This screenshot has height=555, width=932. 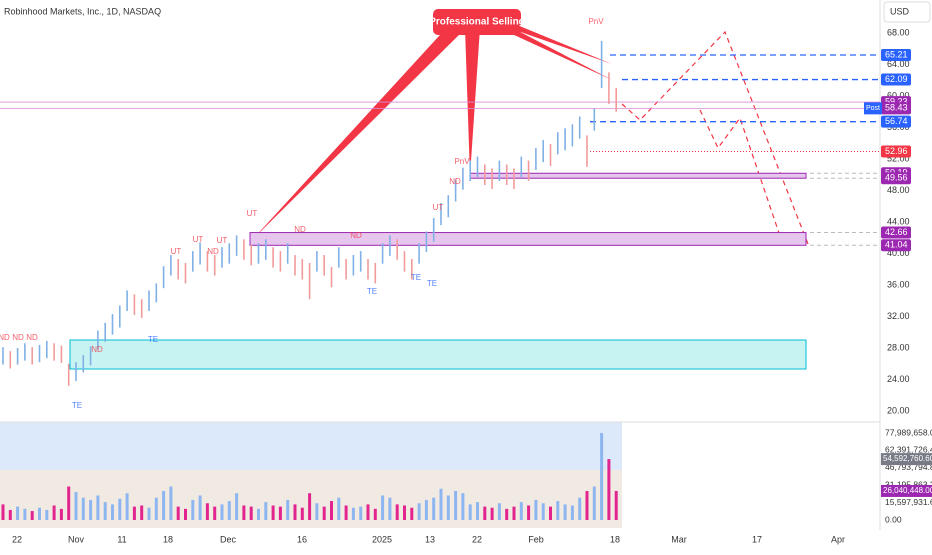 What do you see at coordinates (121, 539) in the screenshot?
I see `x-tick-label: 11` at bounding box center [121, 539].